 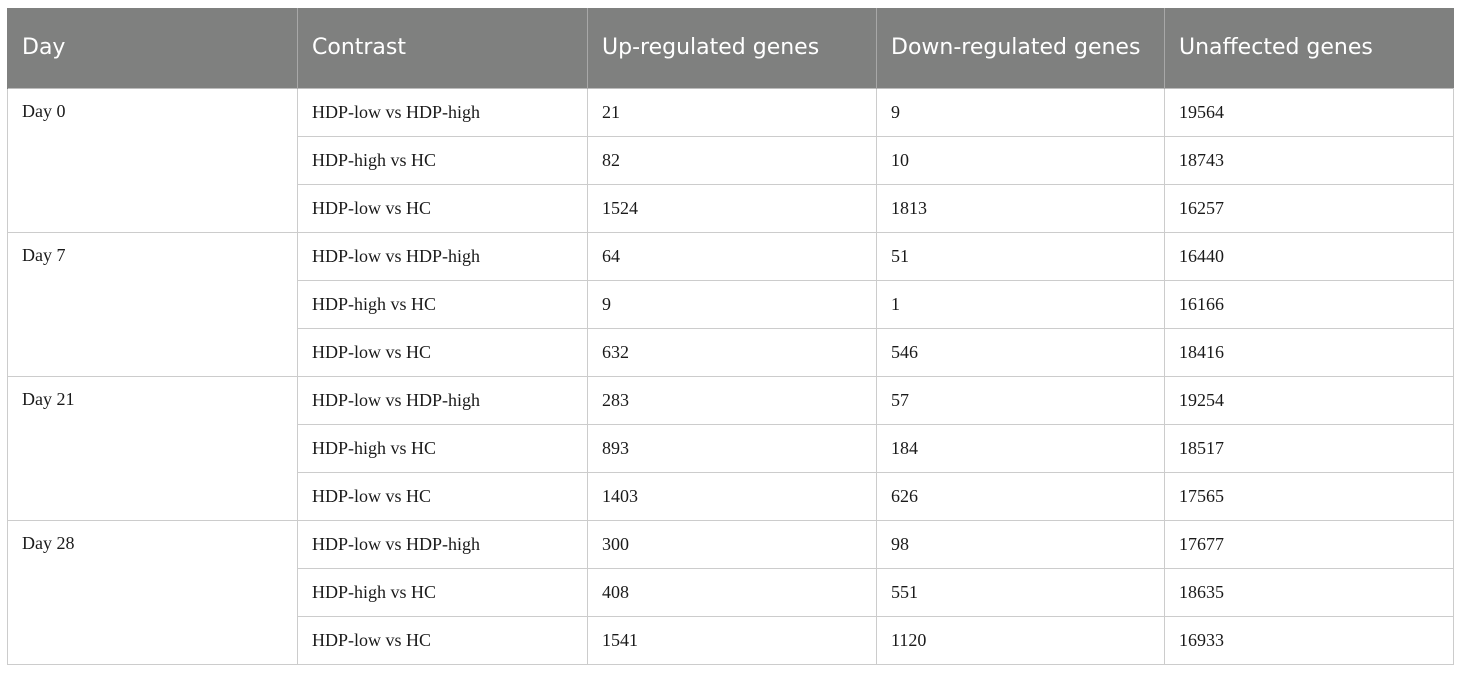 I want to click on down-regulated-cell: 10, so click(x=1020, y=160).